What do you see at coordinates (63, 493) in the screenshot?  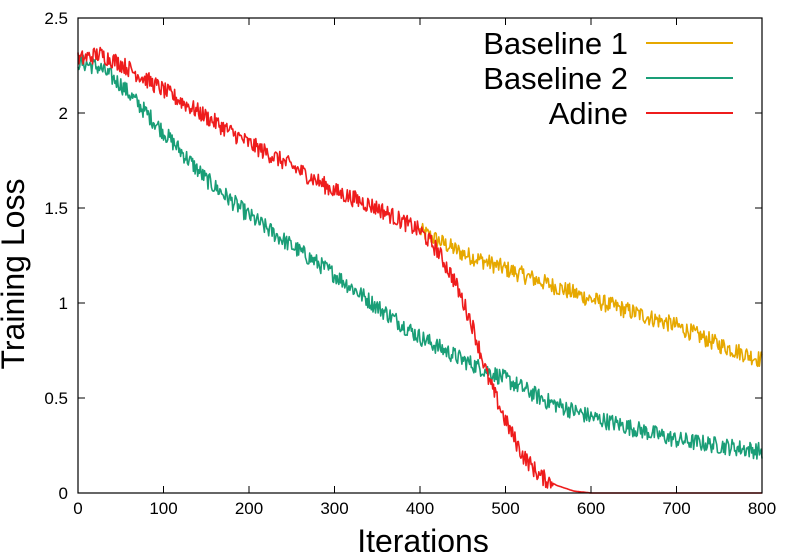 I see `y-tick-label: 0` at bounding box center [63, 493].